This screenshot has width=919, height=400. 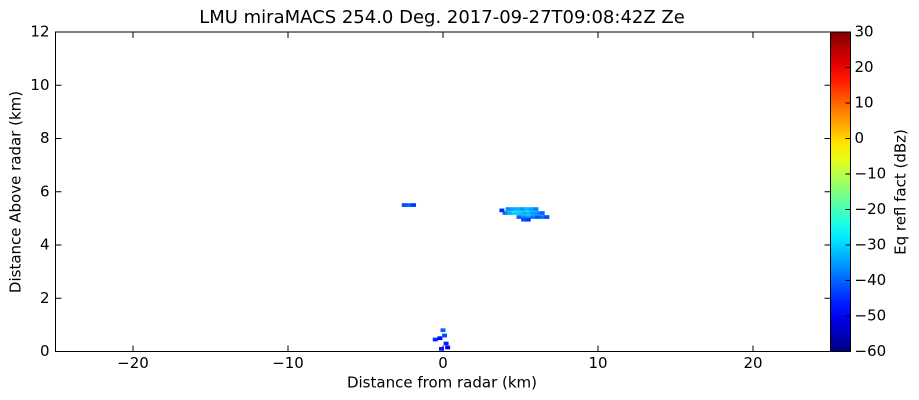 I want to click on x-axis-label: Distance from radar (km), so click(x=442, y=383).